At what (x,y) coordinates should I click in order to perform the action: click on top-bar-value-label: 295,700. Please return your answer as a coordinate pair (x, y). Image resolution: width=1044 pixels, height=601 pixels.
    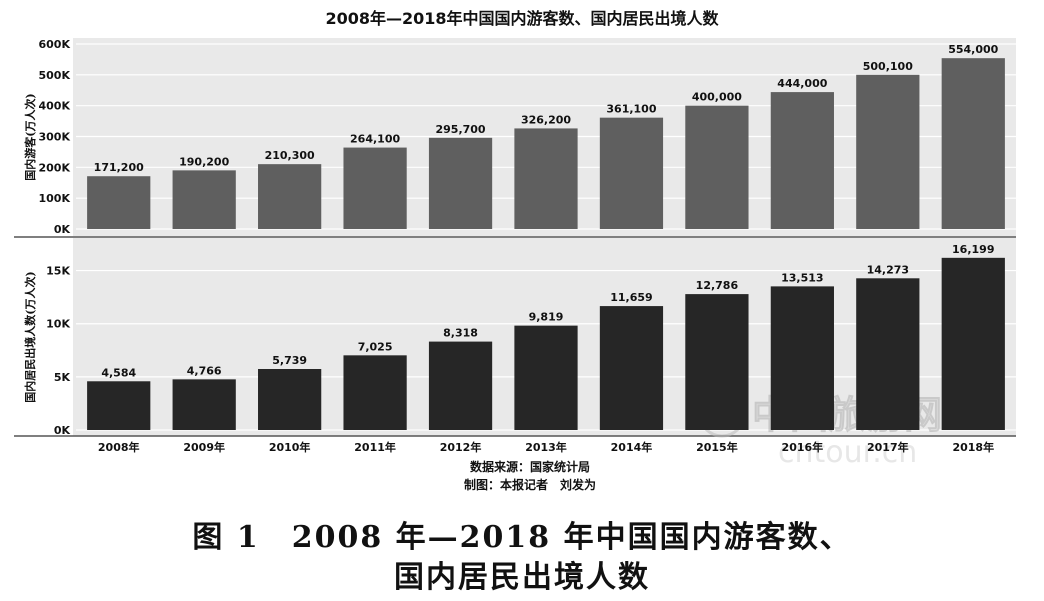
    Looking at the image, I should click on (460, 129).